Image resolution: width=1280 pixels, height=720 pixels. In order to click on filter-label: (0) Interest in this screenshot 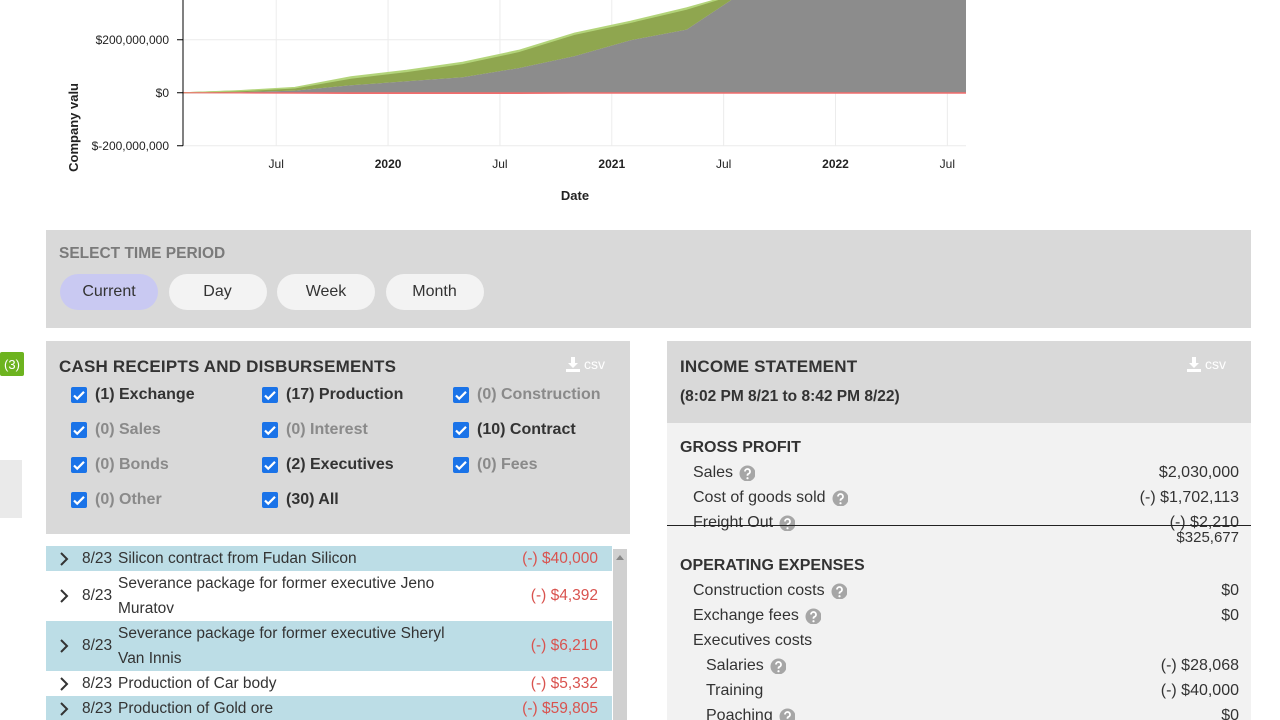, I will do `click(327, 429)`.